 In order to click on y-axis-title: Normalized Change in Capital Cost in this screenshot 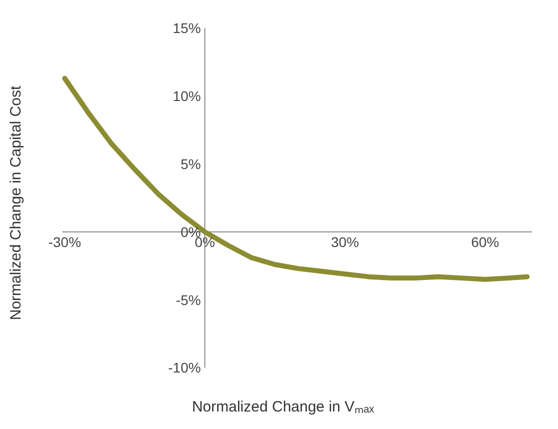, I will do `click(16, 202)`.